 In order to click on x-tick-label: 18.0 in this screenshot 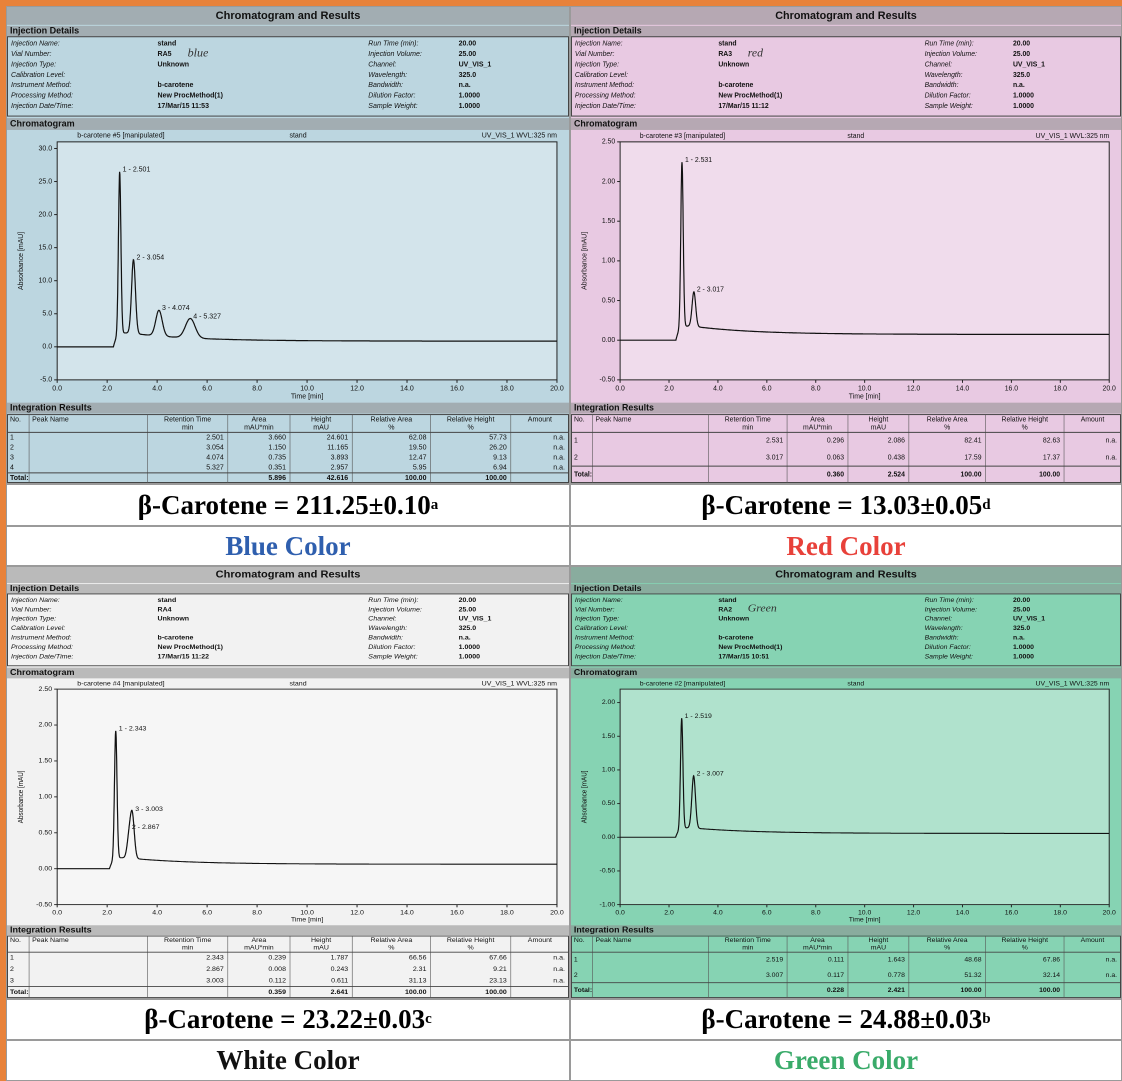, I will do `click(1061, 389)`.